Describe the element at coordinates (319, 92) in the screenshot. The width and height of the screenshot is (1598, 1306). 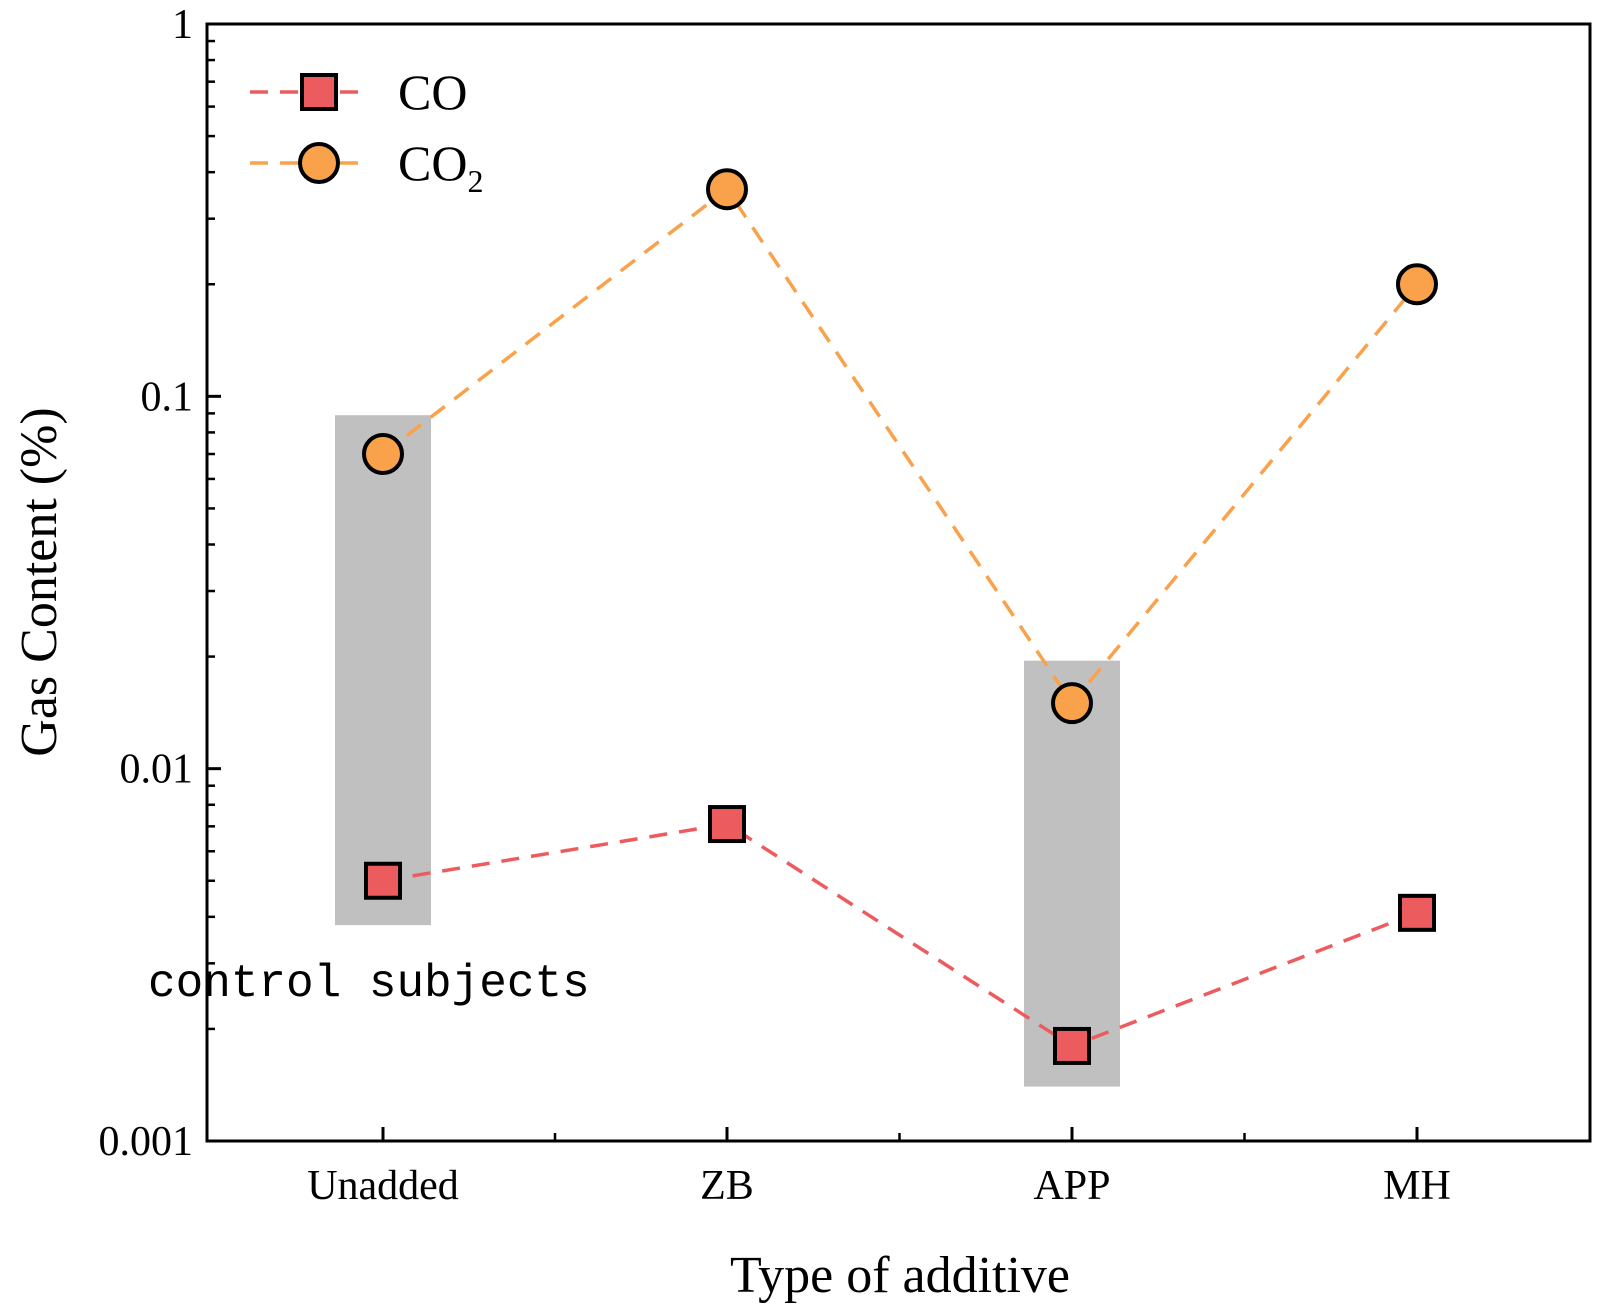
I see `legend-marker-square` at that location.